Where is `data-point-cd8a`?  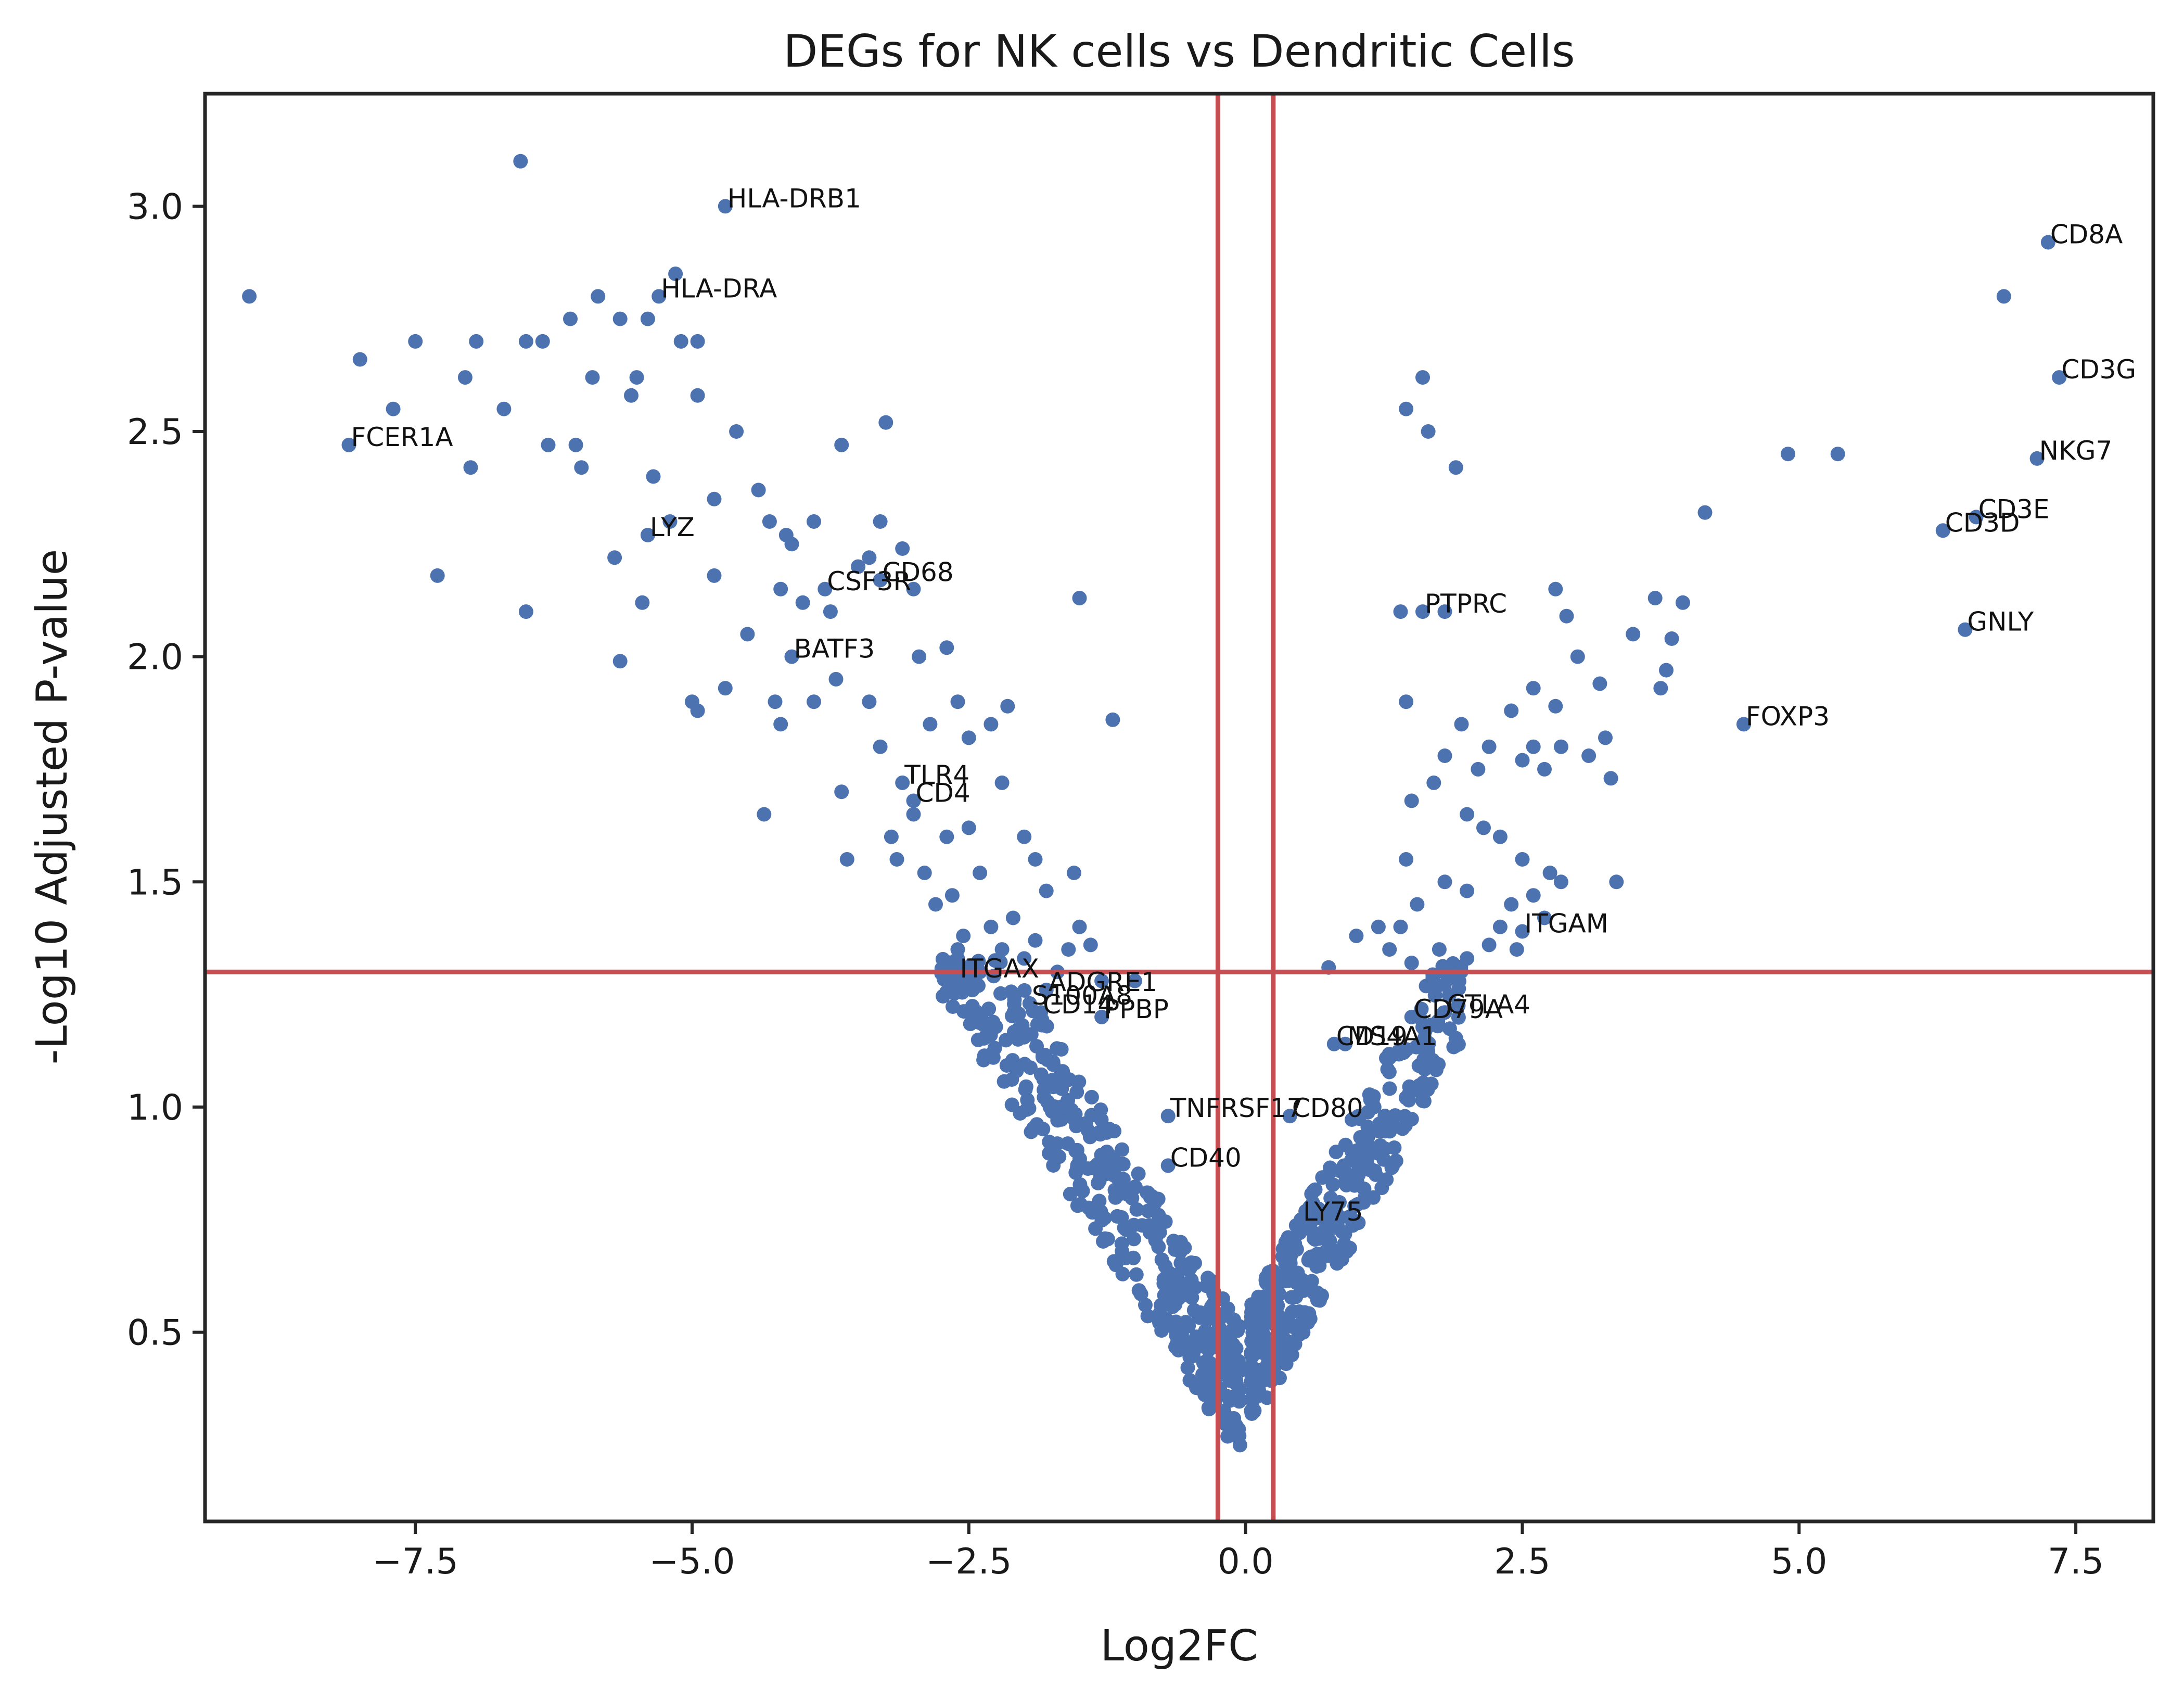 data-point-cd8a is located at coordinates (2047, 242).